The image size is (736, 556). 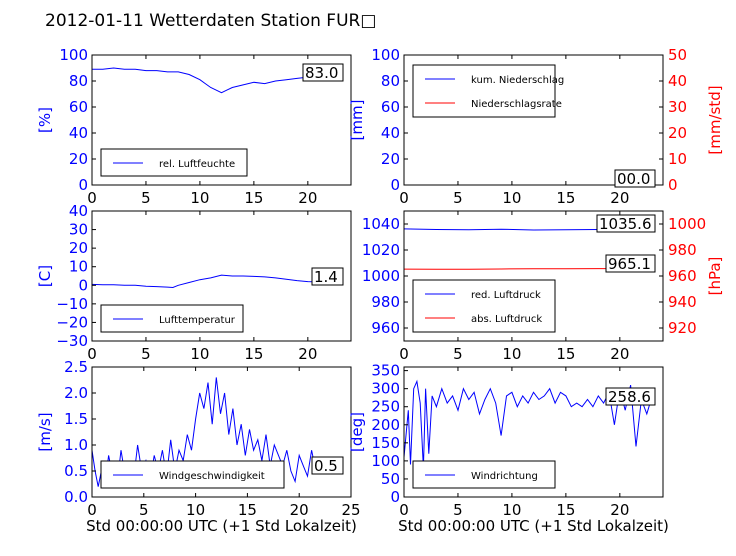 What do you see at coordinates (687, 224) in the screenshot?
I see `pressure-ytick2-label: 1000` at bounding box center [687, 224].